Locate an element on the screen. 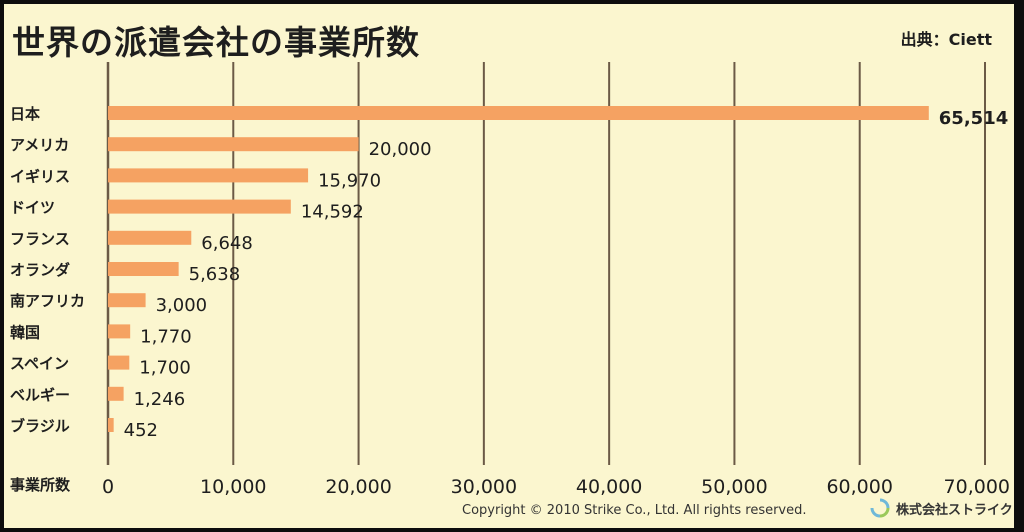 This screenshot has width=1024, height=532. category-label-8: スペイン is located at coordinates (39, 364).